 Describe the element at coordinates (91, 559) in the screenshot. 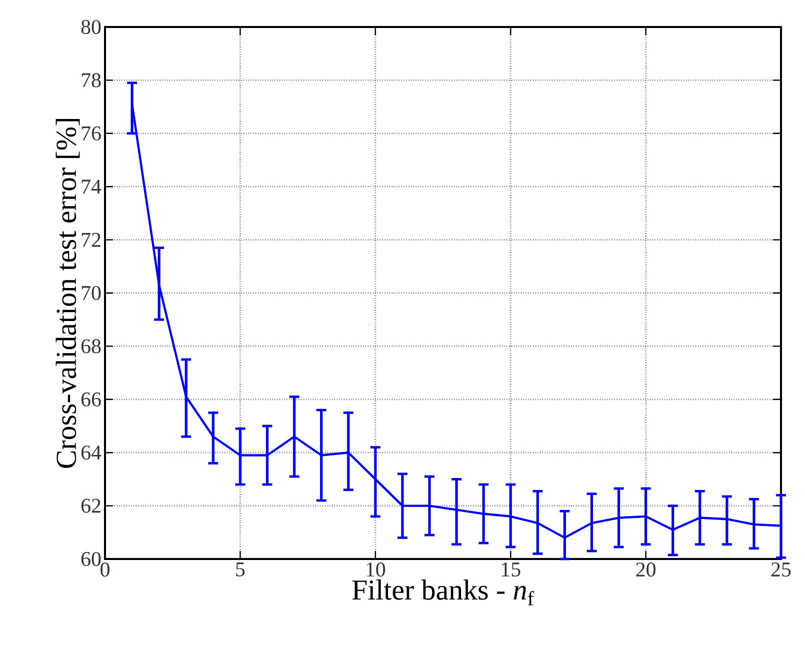

I see `y-tick-label: 60` at that location.